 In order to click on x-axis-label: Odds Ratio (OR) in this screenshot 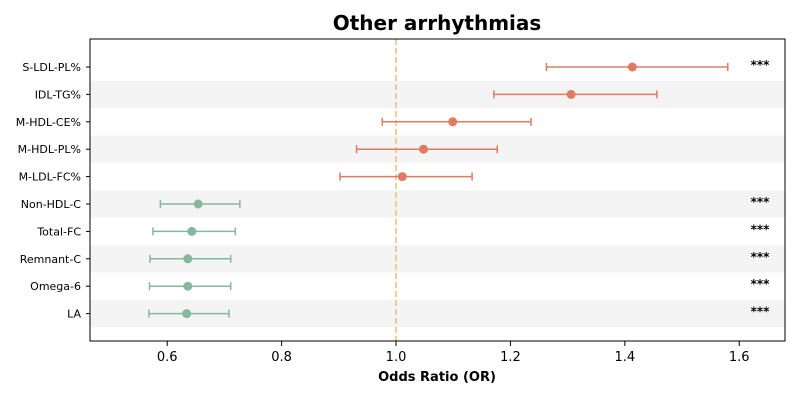, I will do `click(437, 377)`.